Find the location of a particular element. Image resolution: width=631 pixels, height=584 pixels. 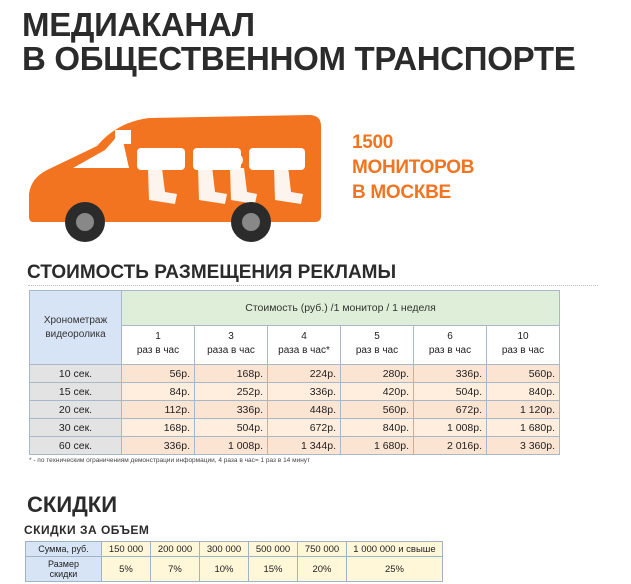

monitors-callout: 1500 МОНИТОРОВ В МОСКВЕ is located at coordinates (413, 167).